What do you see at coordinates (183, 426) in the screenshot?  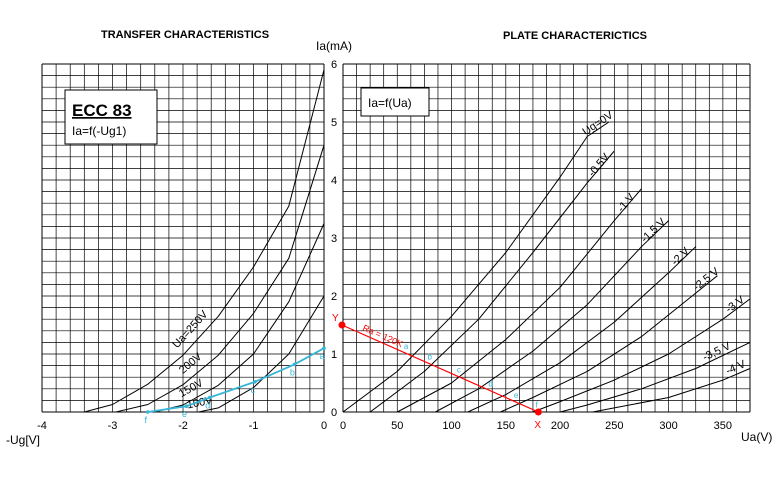 I see `transfer-x-tick-label: -2` at bounding box center [183, 426].